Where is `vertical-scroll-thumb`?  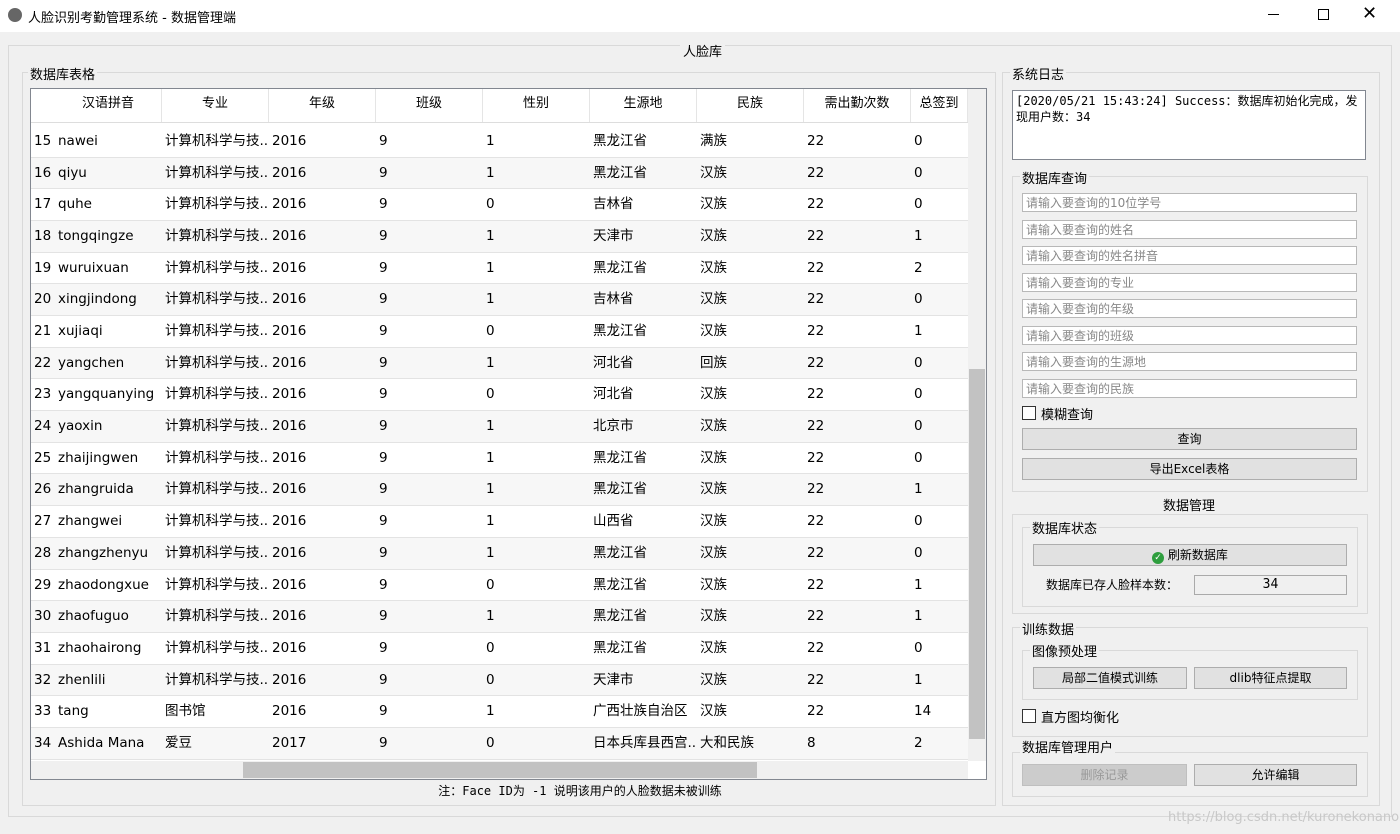 vertical-scroll-thumb is located at coordinates (977, 554).